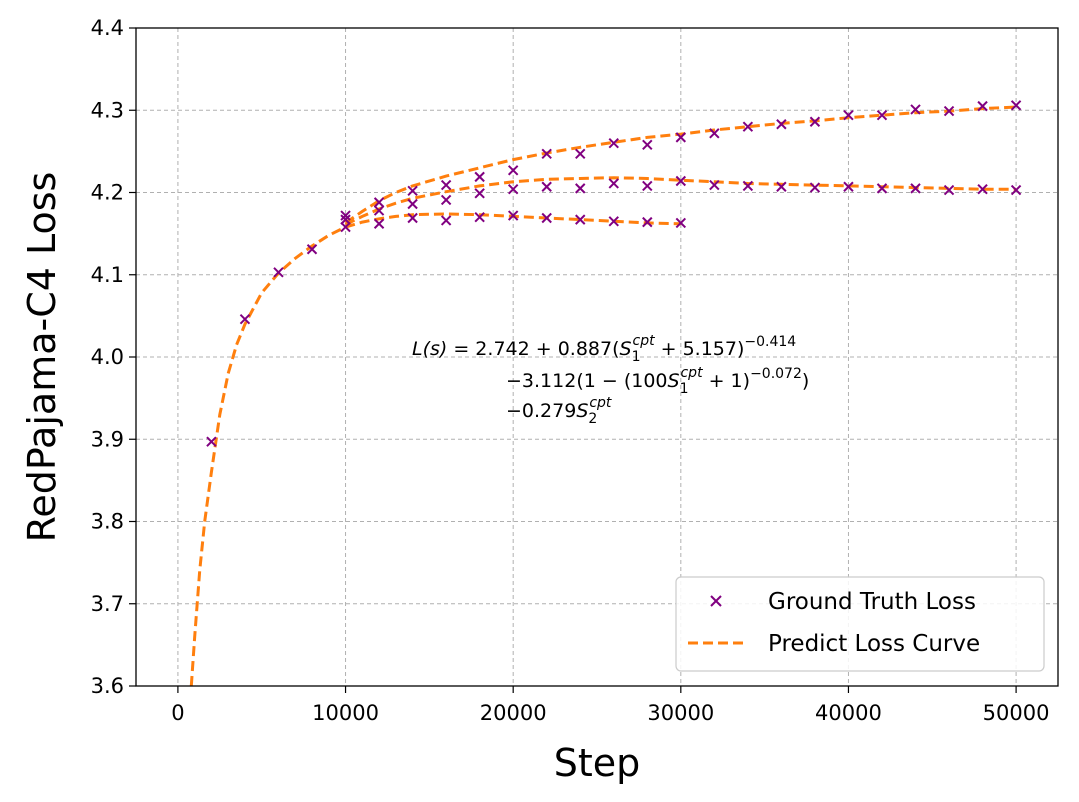 The width and height of the screenshot is (1079, 802). I want to click on x-tick-label: 50000, so click(1016, 713).